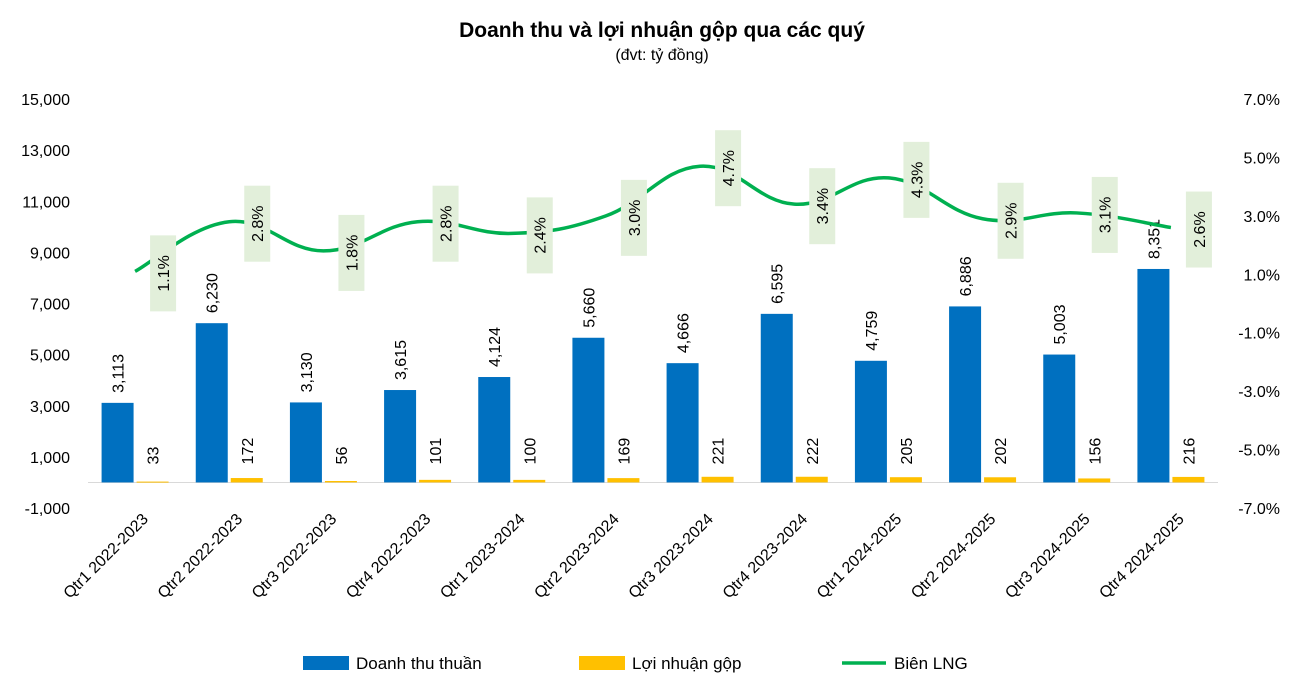 The image size is (1295, 690). Describe the element at coordinates (119, 373) in the screenshot. I see `revenue-data-label: 3,113` at that location.